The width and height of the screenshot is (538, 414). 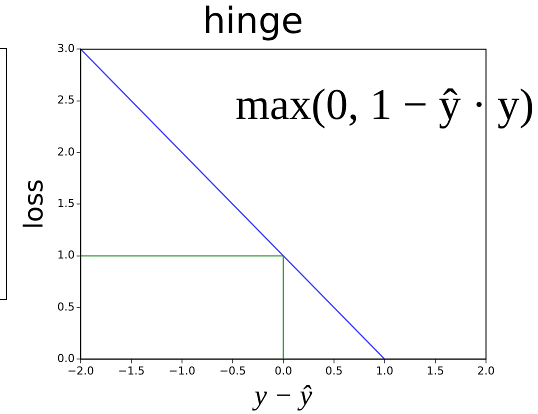 I want to click on y-tick-label: 2.0, so click(x=66, y=151).